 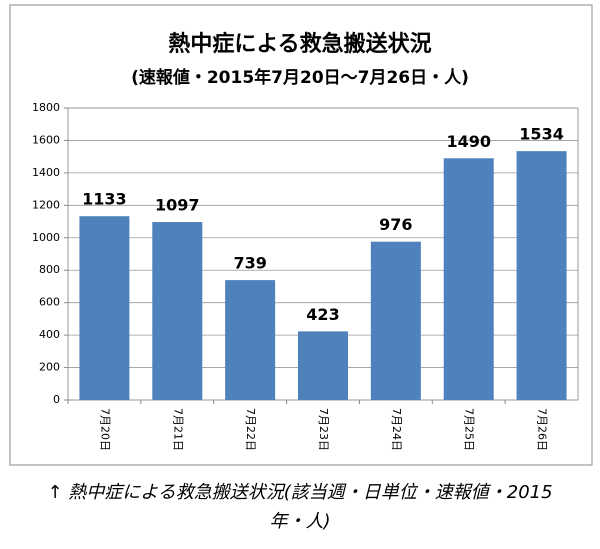 What do you see at coordinates (46, 172) in the screenshot?
I see `y-tick-label: 1400` at bounding box center [46, 172].